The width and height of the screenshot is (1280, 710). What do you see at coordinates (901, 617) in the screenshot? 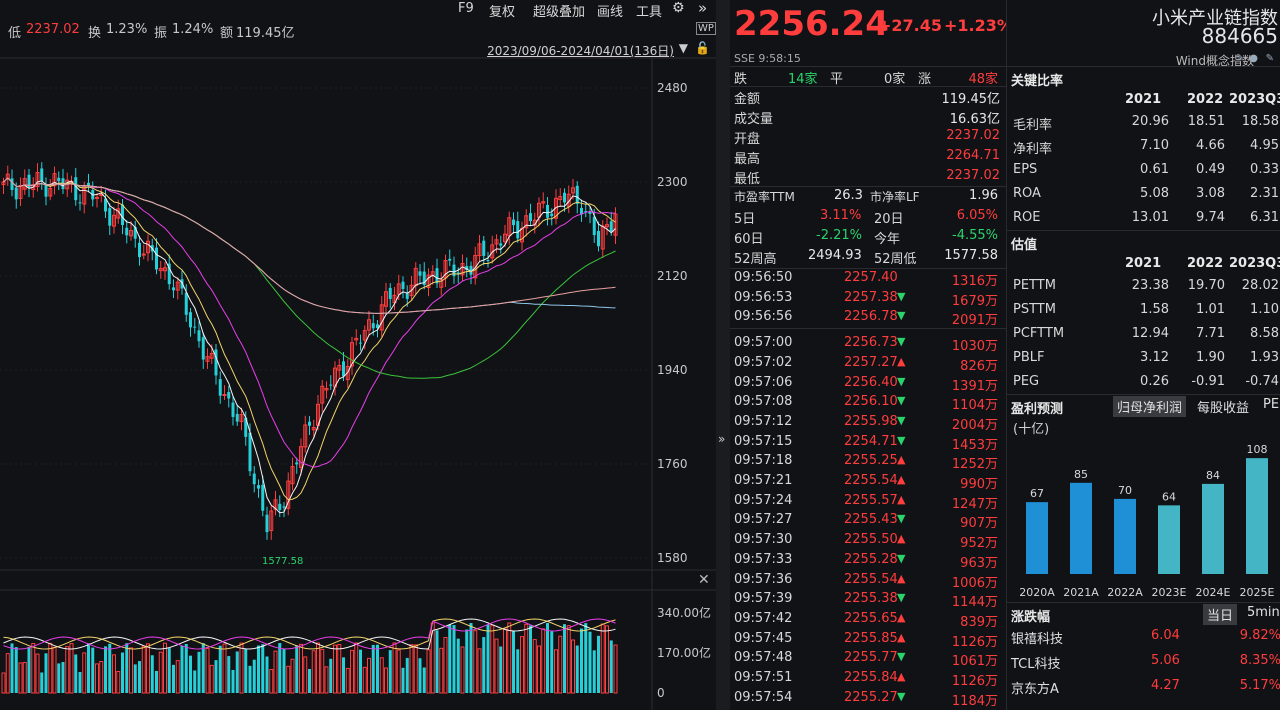
I see `arrow-up-icon: ▲` at bounding box center [901, 617].